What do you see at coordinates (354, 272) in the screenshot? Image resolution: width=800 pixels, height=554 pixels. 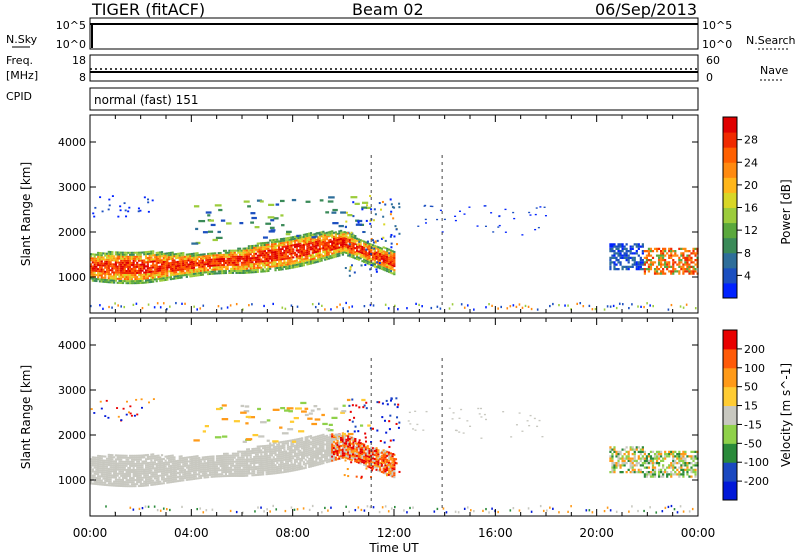 I see `echo-burst` at bounding box center [354, 272].